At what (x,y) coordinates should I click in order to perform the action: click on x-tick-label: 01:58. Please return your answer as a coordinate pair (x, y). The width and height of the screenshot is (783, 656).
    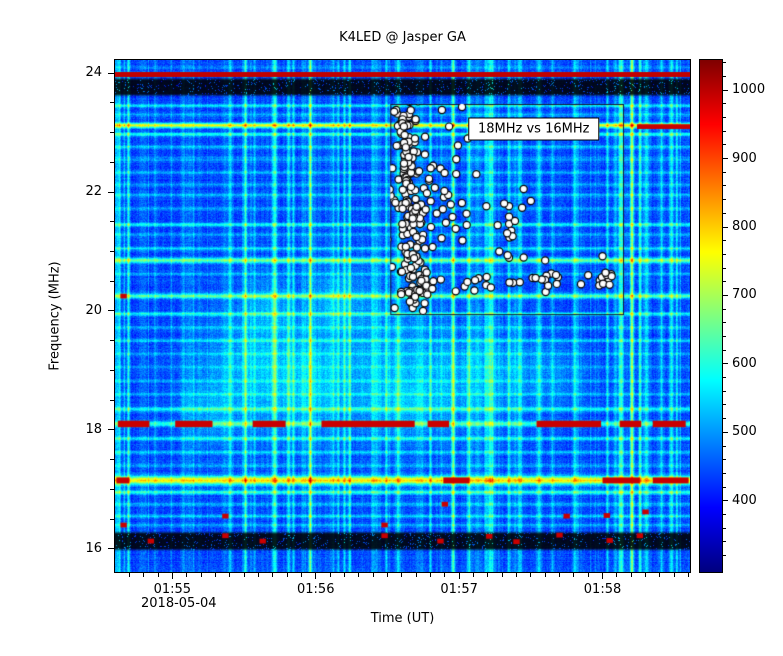
    Looking at the image, I should click on (602, 589).